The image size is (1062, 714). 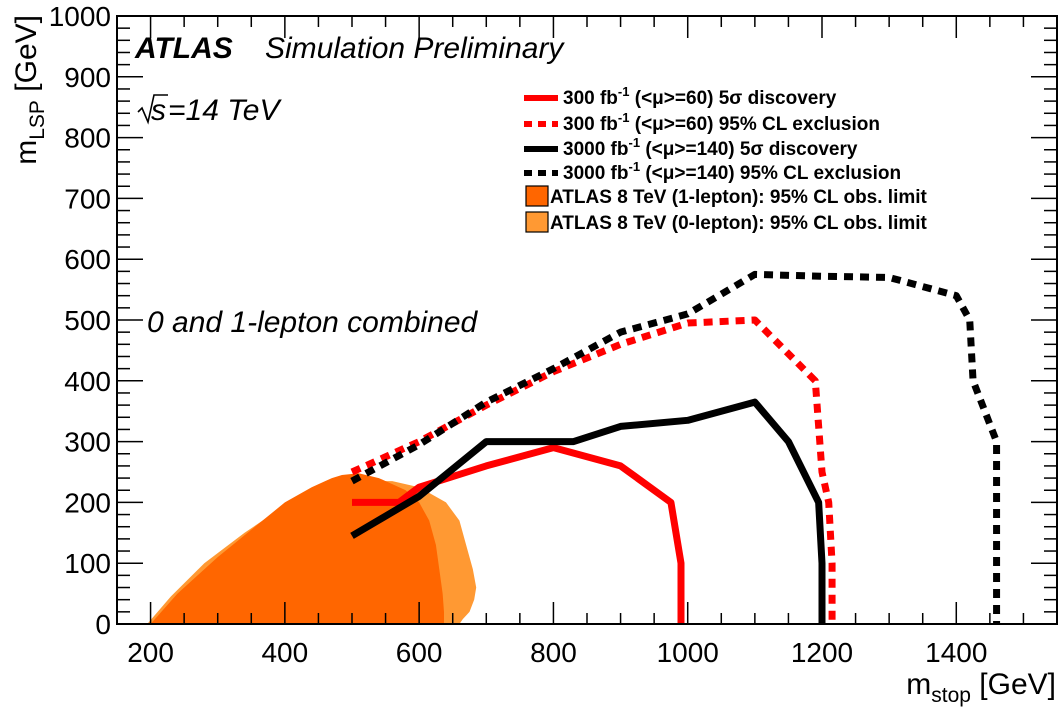 I want to click on x-tick-label-200: 200, so click(x=150, y=652).